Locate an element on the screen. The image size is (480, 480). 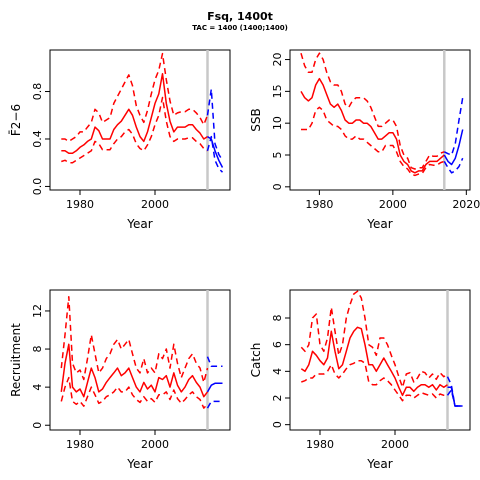
chart-recruitment-xlabel: Year is located at coordinates (139, 464).